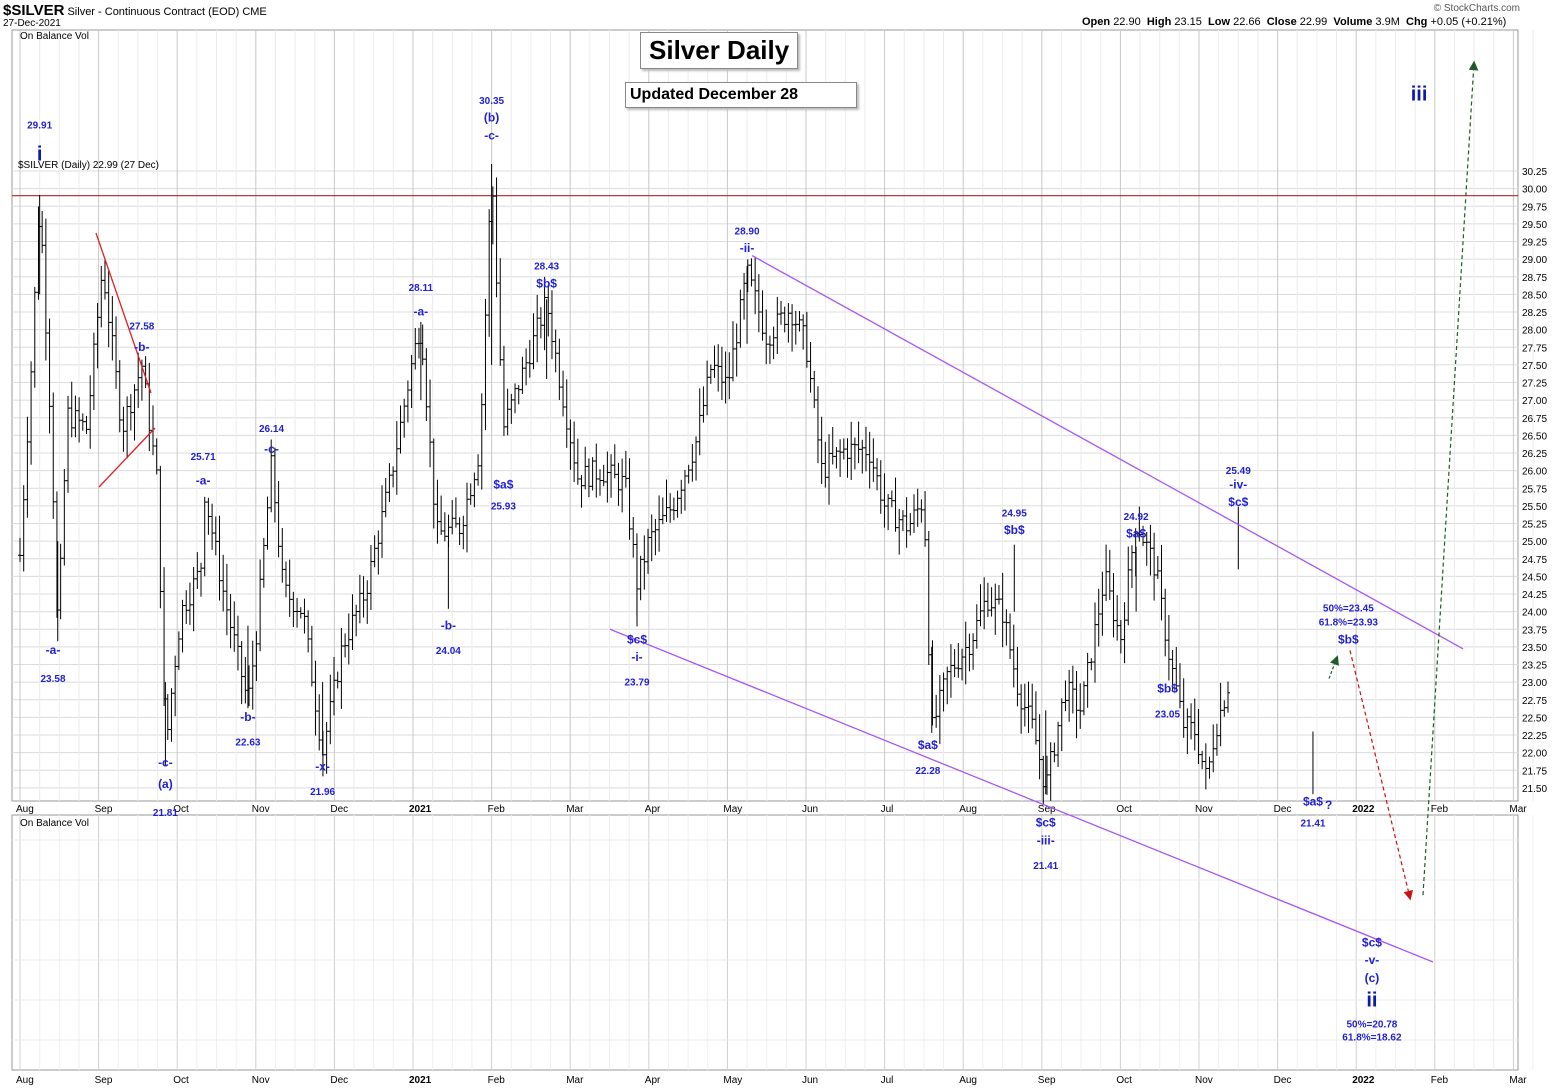 This screenshot has height=1089, width=1565. What do you see at coordinates (1534, 384) in the screenshot?
I see `y-tick-label: 27.25` at bounding box center [1534, 384].